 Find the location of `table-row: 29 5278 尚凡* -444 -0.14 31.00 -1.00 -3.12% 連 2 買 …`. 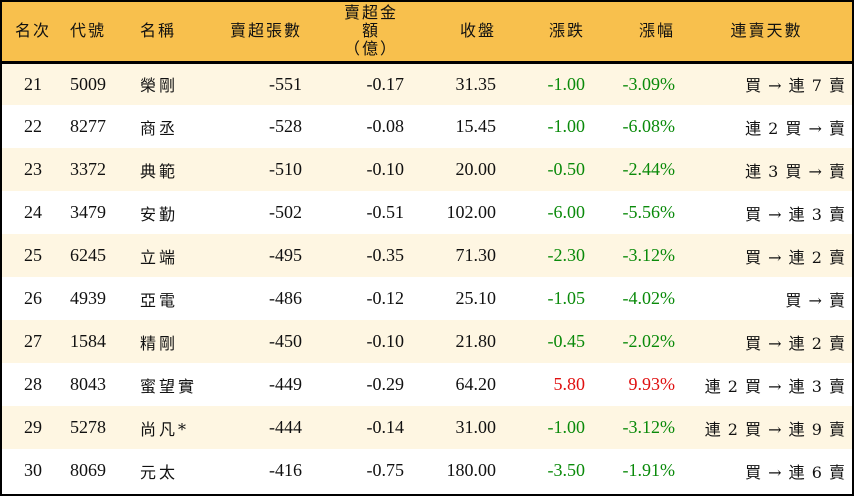

table-row: 29 5278 尚凡* -444 -0.14 31.00 -1.00 -3.12% 連 2 買 … is located at coordinates (427, 427).